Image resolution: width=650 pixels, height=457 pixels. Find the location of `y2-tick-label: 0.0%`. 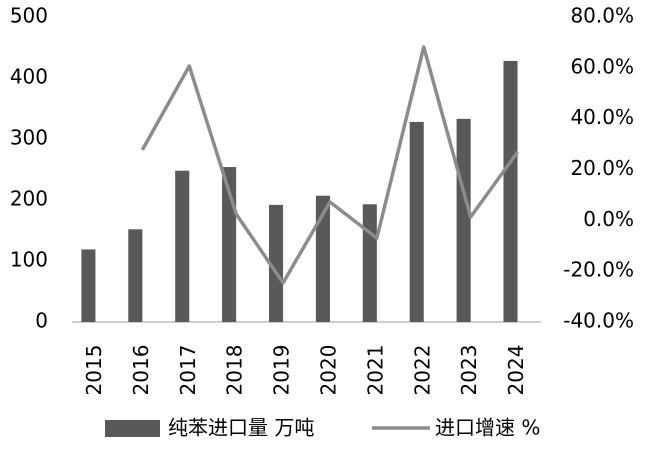

y2-tick-label: 0.0% is located at coordinates (608, 219).